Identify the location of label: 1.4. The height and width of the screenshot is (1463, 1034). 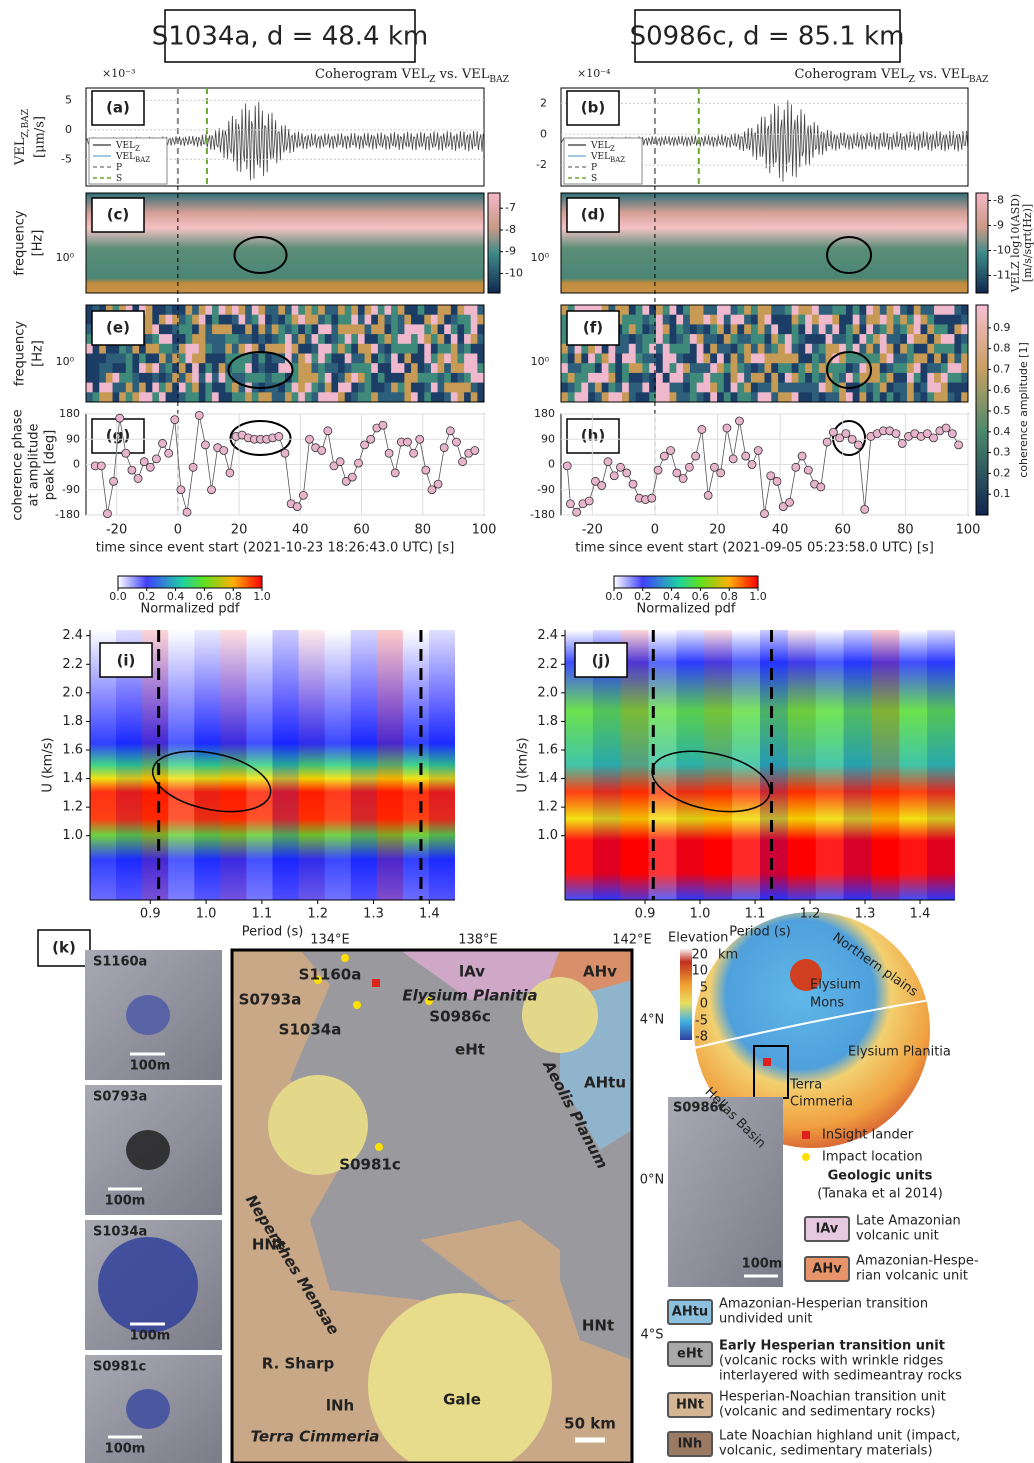
(547, 778).